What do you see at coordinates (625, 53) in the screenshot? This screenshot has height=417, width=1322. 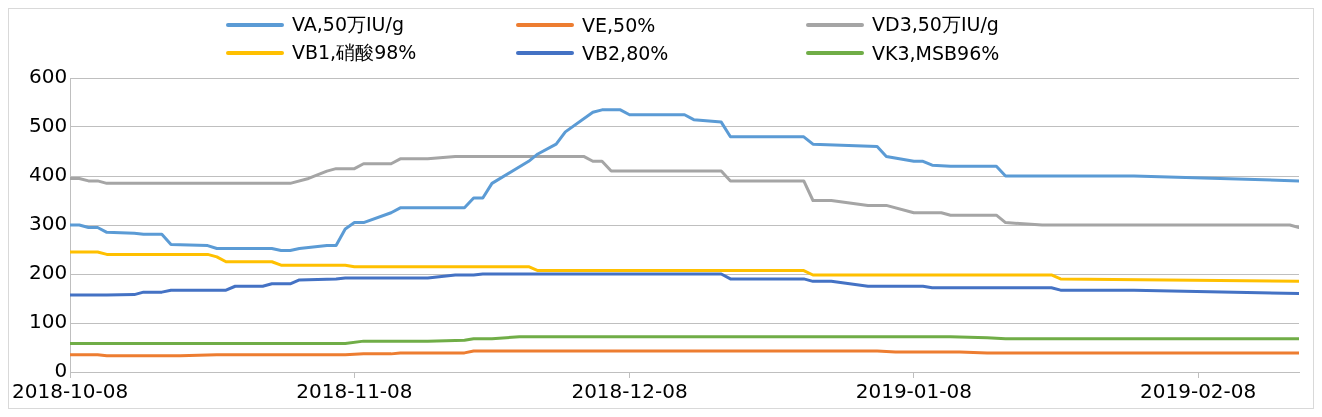 I see `legend-label: VB2,80%` at bounding box center [625, 53].